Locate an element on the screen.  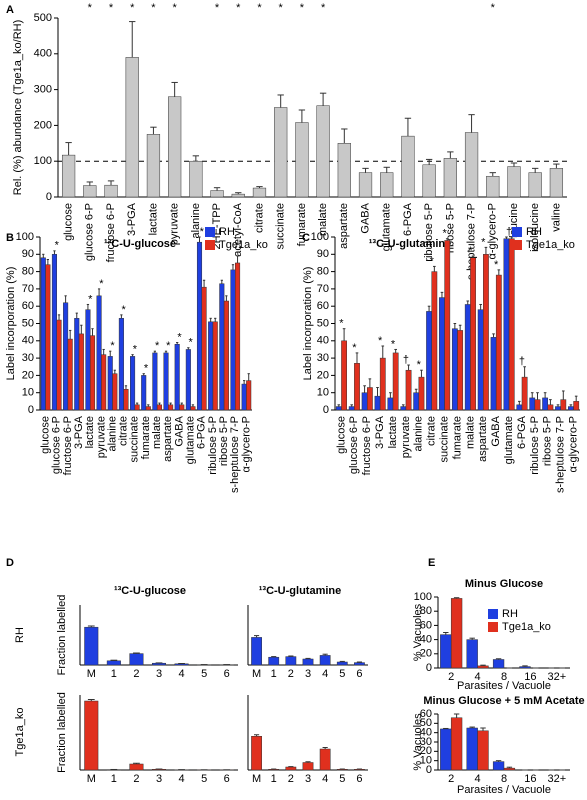
chart-title: Minus Glucose is located at coordinates (504, 584).